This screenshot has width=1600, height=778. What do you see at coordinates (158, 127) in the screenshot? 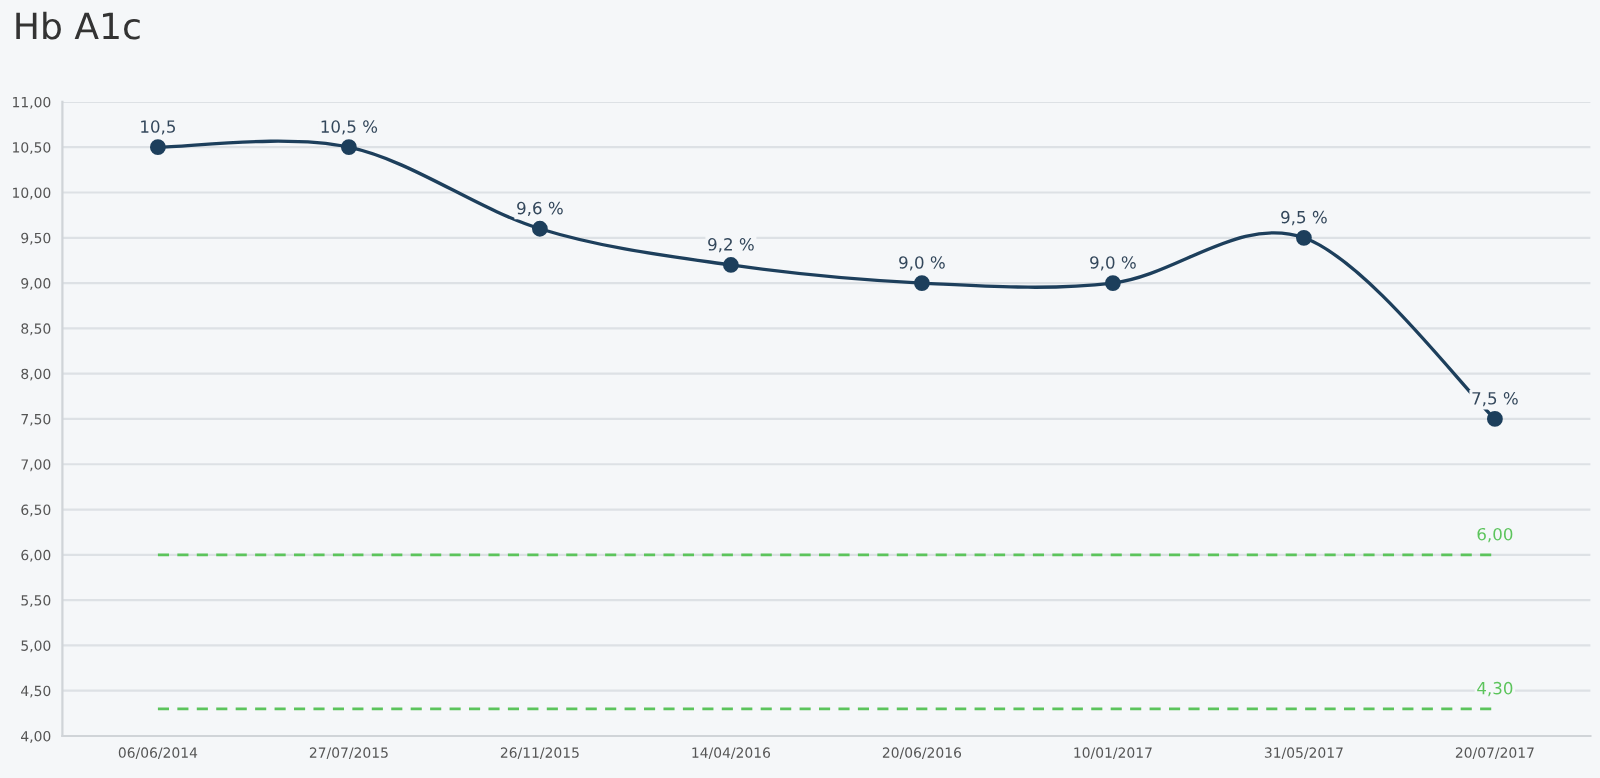
I see `data-label: 10,5` at bounding box center [158, 127].